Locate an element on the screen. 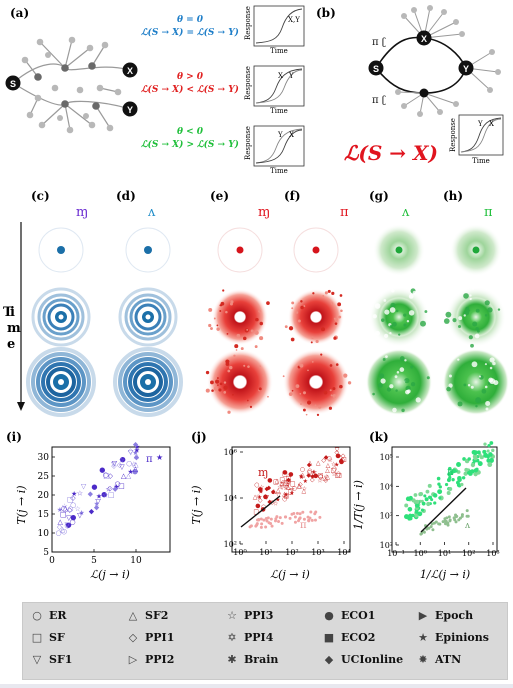 The image size is (513, 688). legend-label: PPI2 is located at coordinates (160, 659).